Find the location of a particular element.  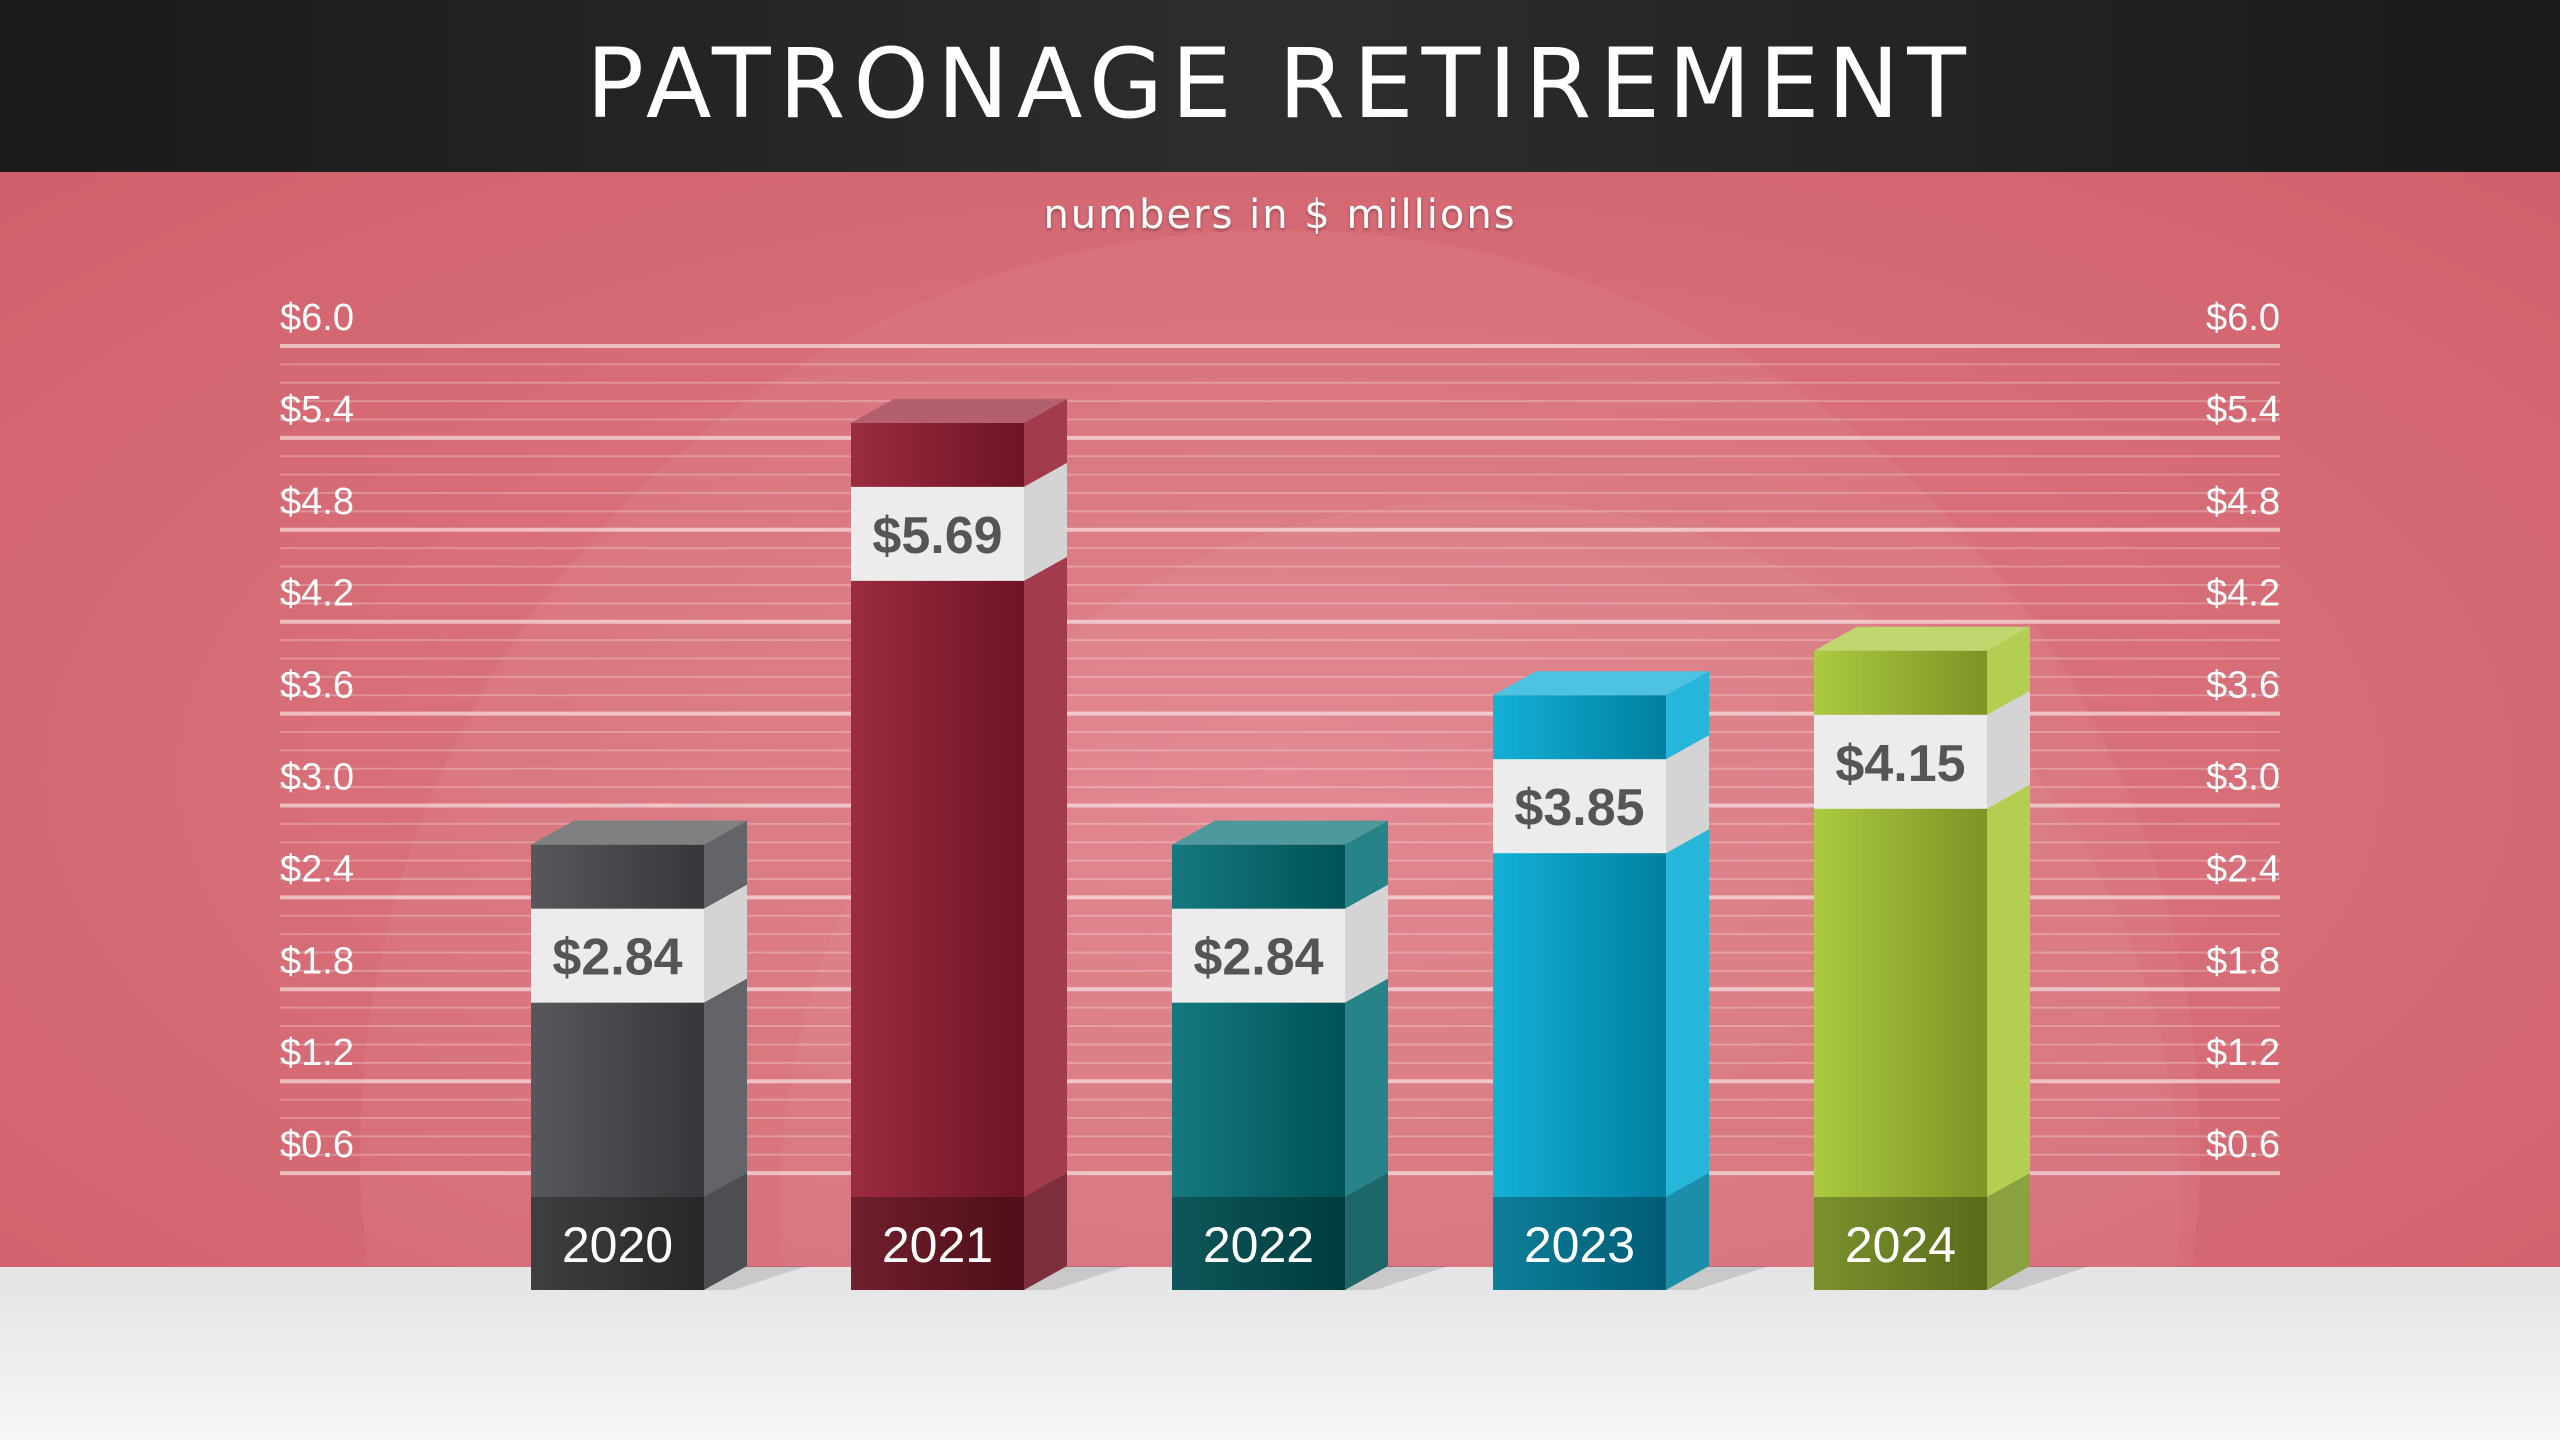

data-label: $4.15 is located at coordinates (1900, 764).